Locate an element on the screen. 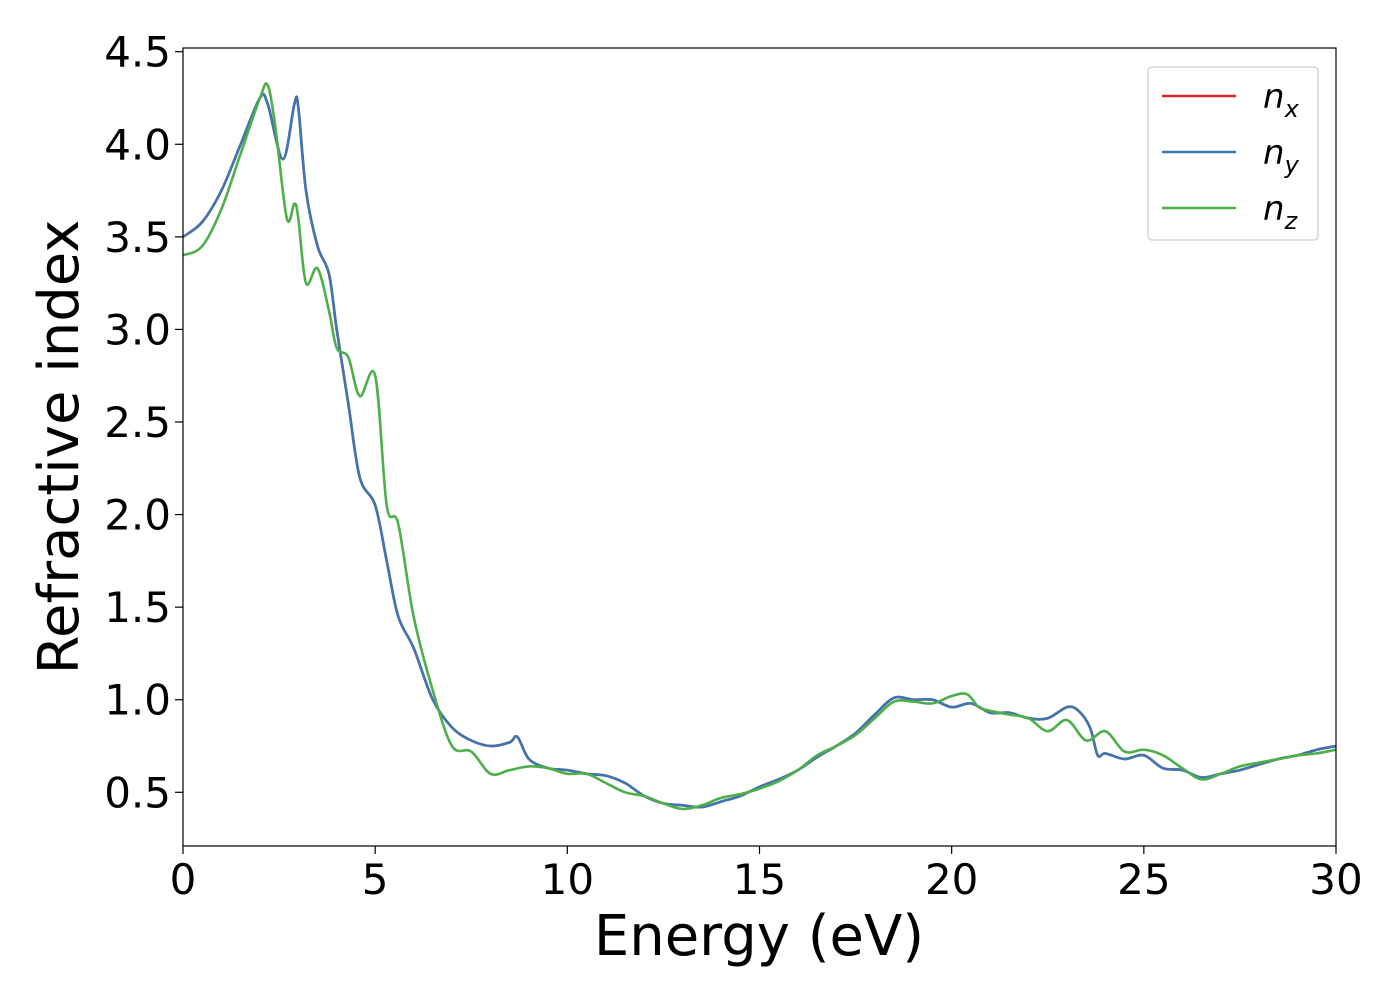  x-tick-label: 15 is located at coordinates (759, 879).